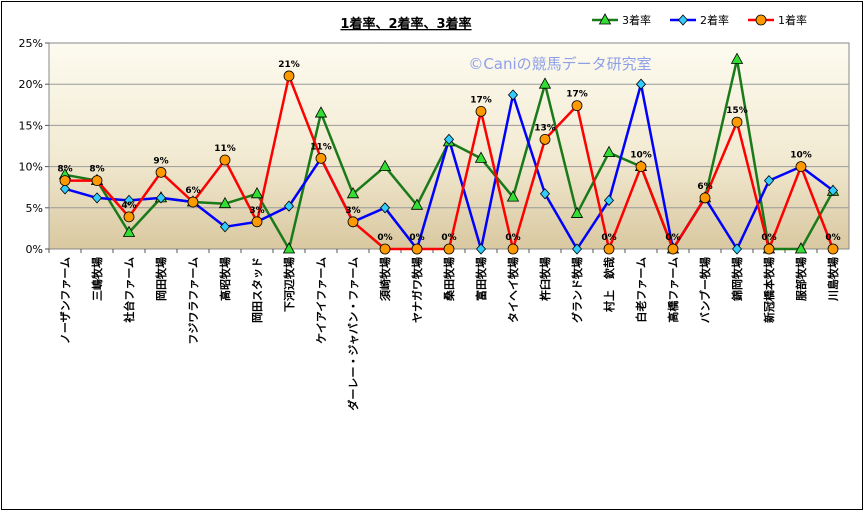 This screenshot has height=513, width=866. I want to click on legend-label: 3着率, so click(636, 20).